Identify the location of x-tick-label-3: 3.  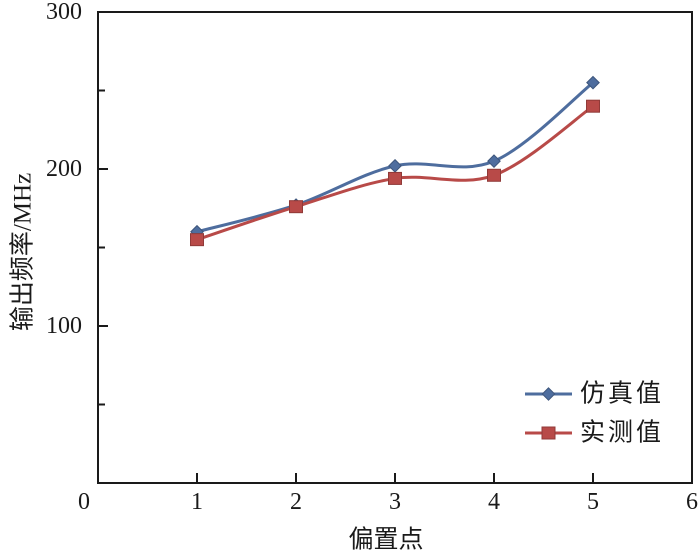
(395, 502).